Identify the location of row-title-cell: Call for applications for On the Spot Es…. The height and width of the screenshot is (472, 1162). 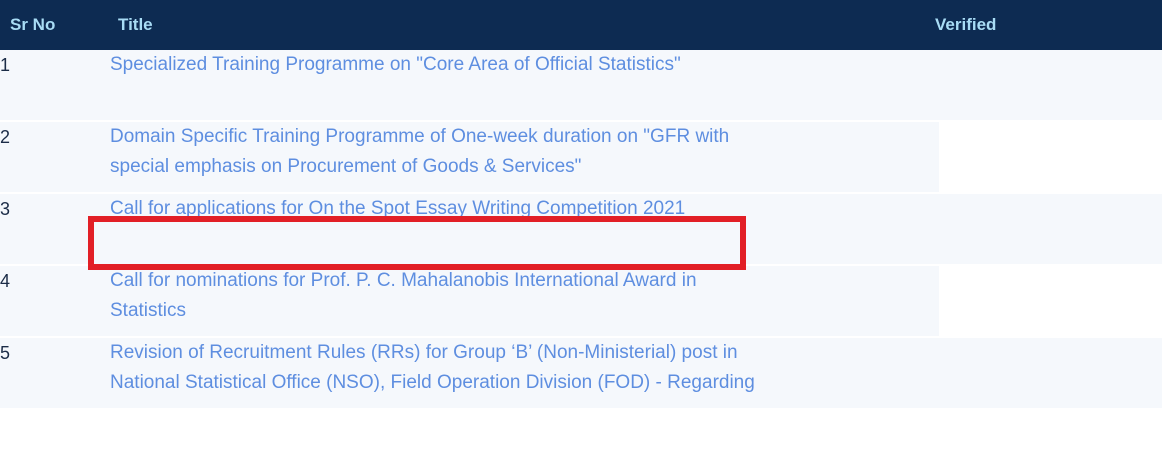
(511, 229).